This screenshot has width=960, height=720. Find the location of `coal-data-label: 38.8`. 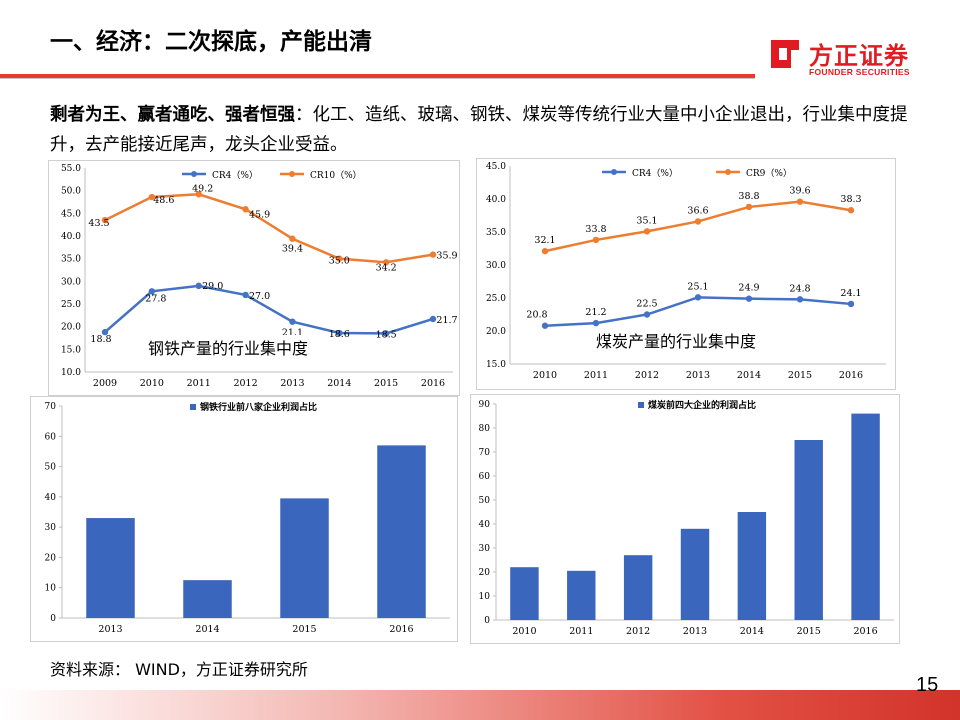

coal-data-label: 38.8 is located at coordinates (748, 196).